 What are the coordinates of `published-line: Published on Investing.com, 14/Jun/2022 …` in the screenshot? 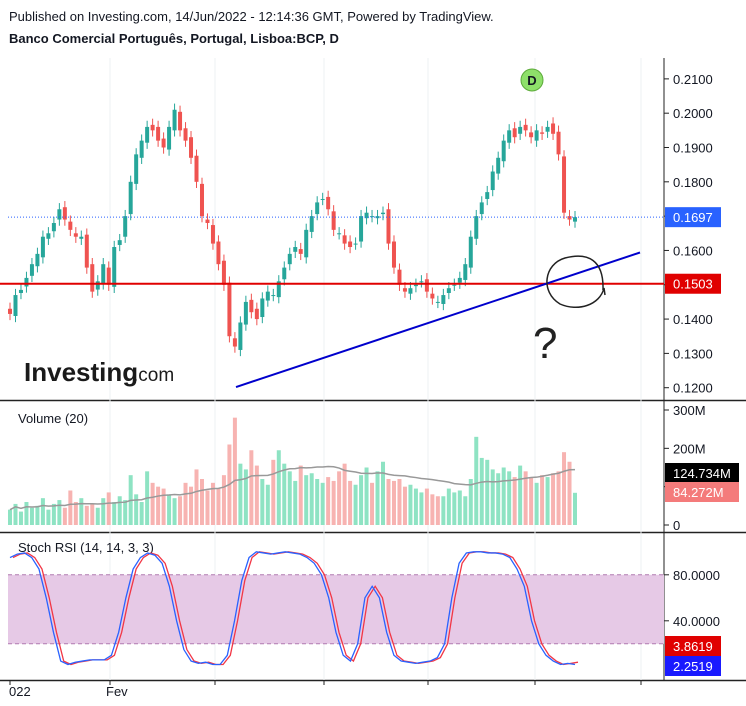 It's located at (251, 16).